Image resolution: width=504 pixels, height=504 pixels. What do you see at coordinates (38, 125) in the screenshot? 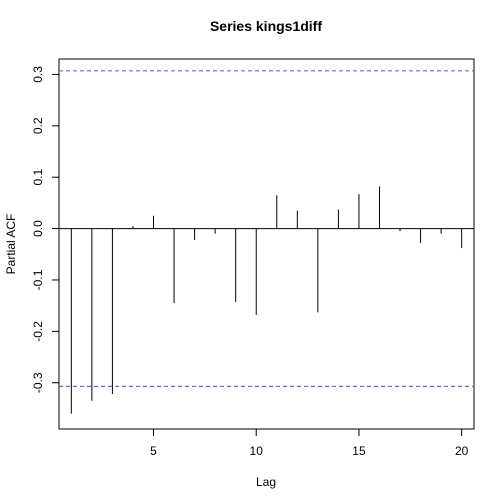
I see `y-tick-label-5: 0.2` at bounding box center [38, 125].